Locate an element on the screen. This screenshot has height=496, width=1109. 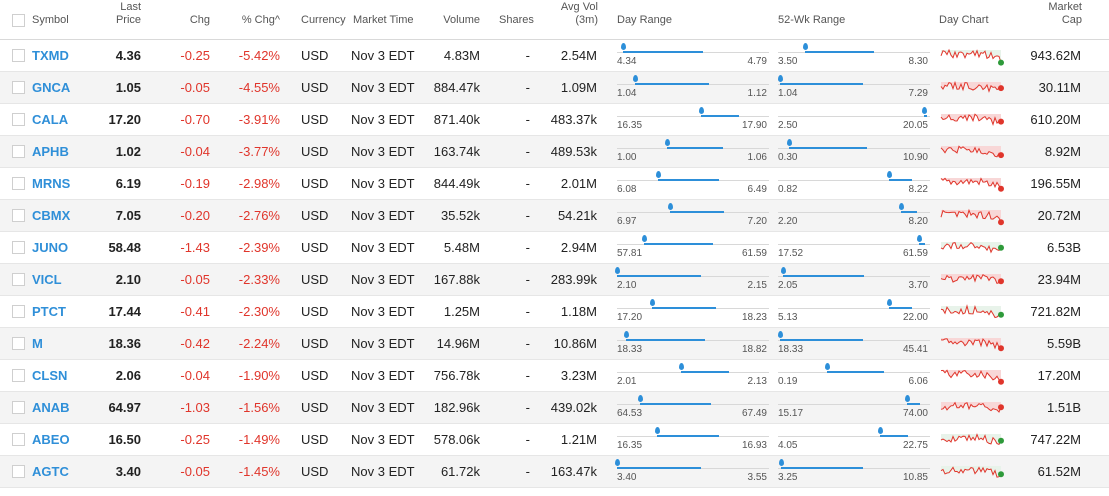
header-avg-vol: Avg Vol (3m) is located at coordinates (579, 13).